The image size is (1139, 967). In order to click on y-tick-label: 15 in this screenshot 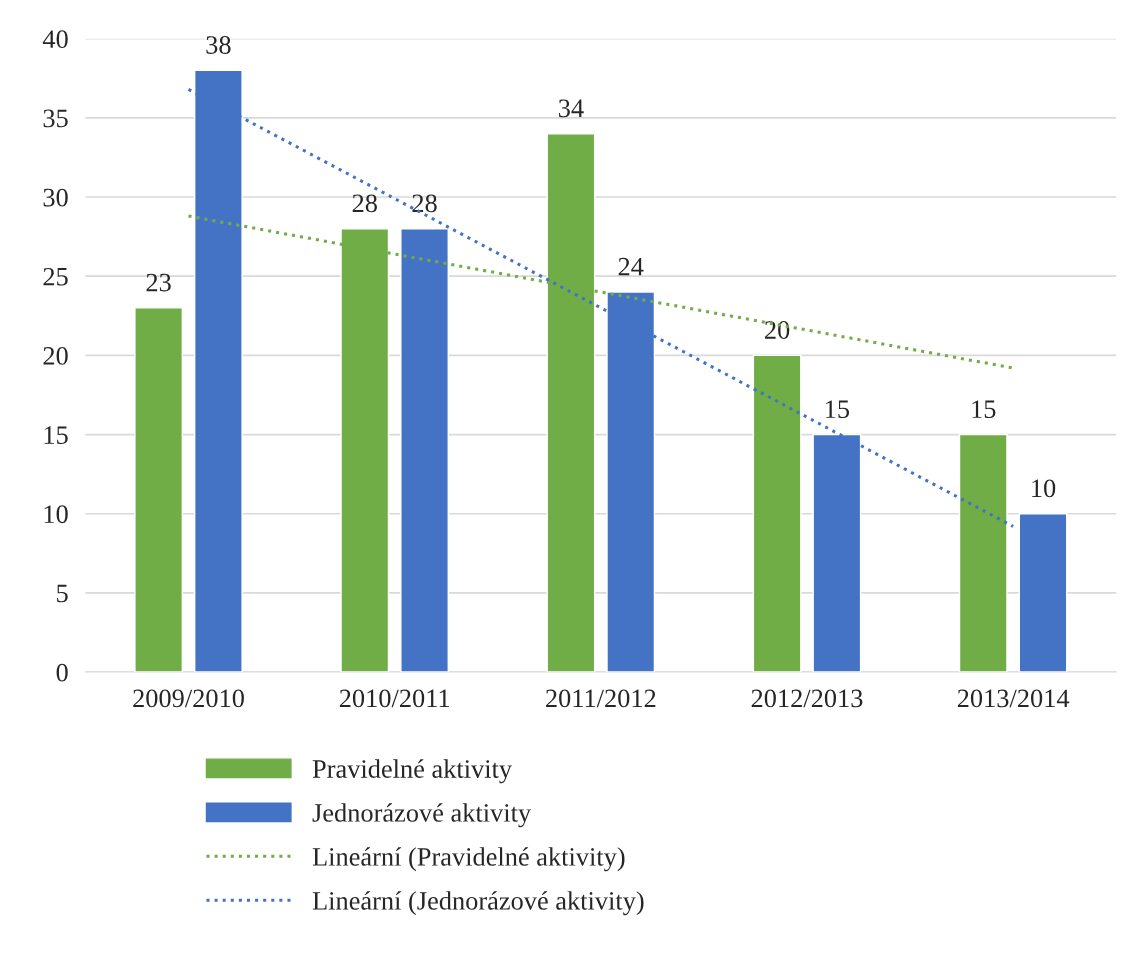, I will do `click(56, 435)`.